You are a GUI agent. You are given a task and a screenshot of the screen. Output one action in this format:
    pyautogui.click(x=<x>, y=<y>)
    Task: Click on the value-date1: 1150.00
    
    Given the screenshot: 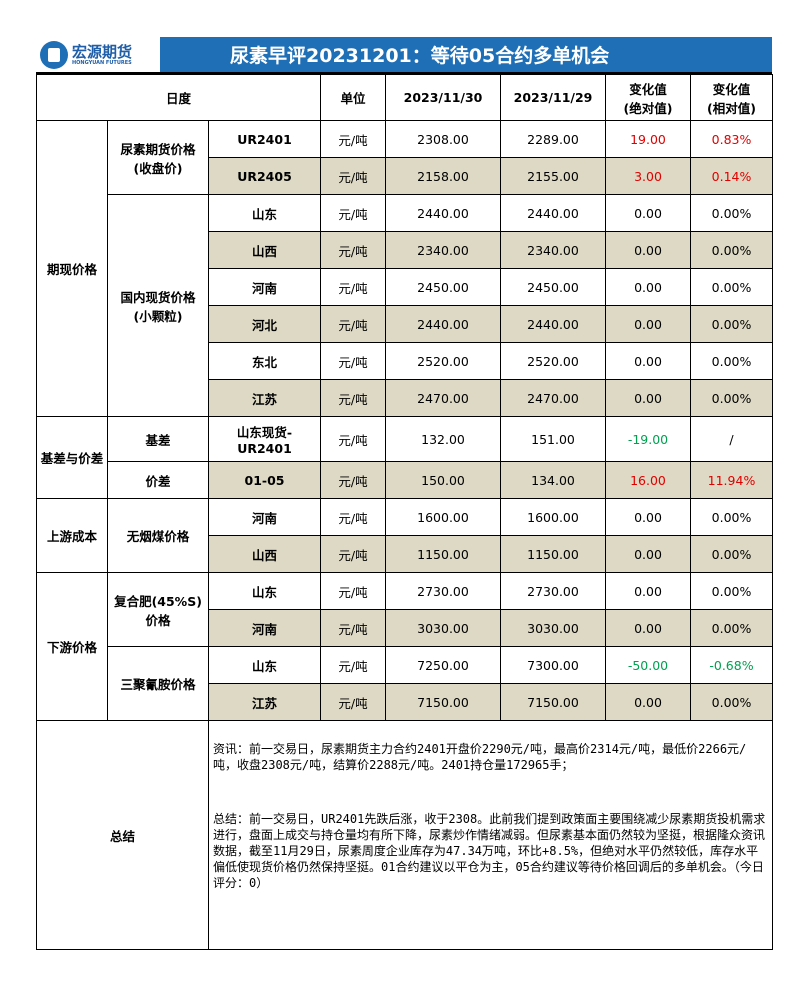 What is the action you would take?
    pyautogui.click(x=443, y=554)
    